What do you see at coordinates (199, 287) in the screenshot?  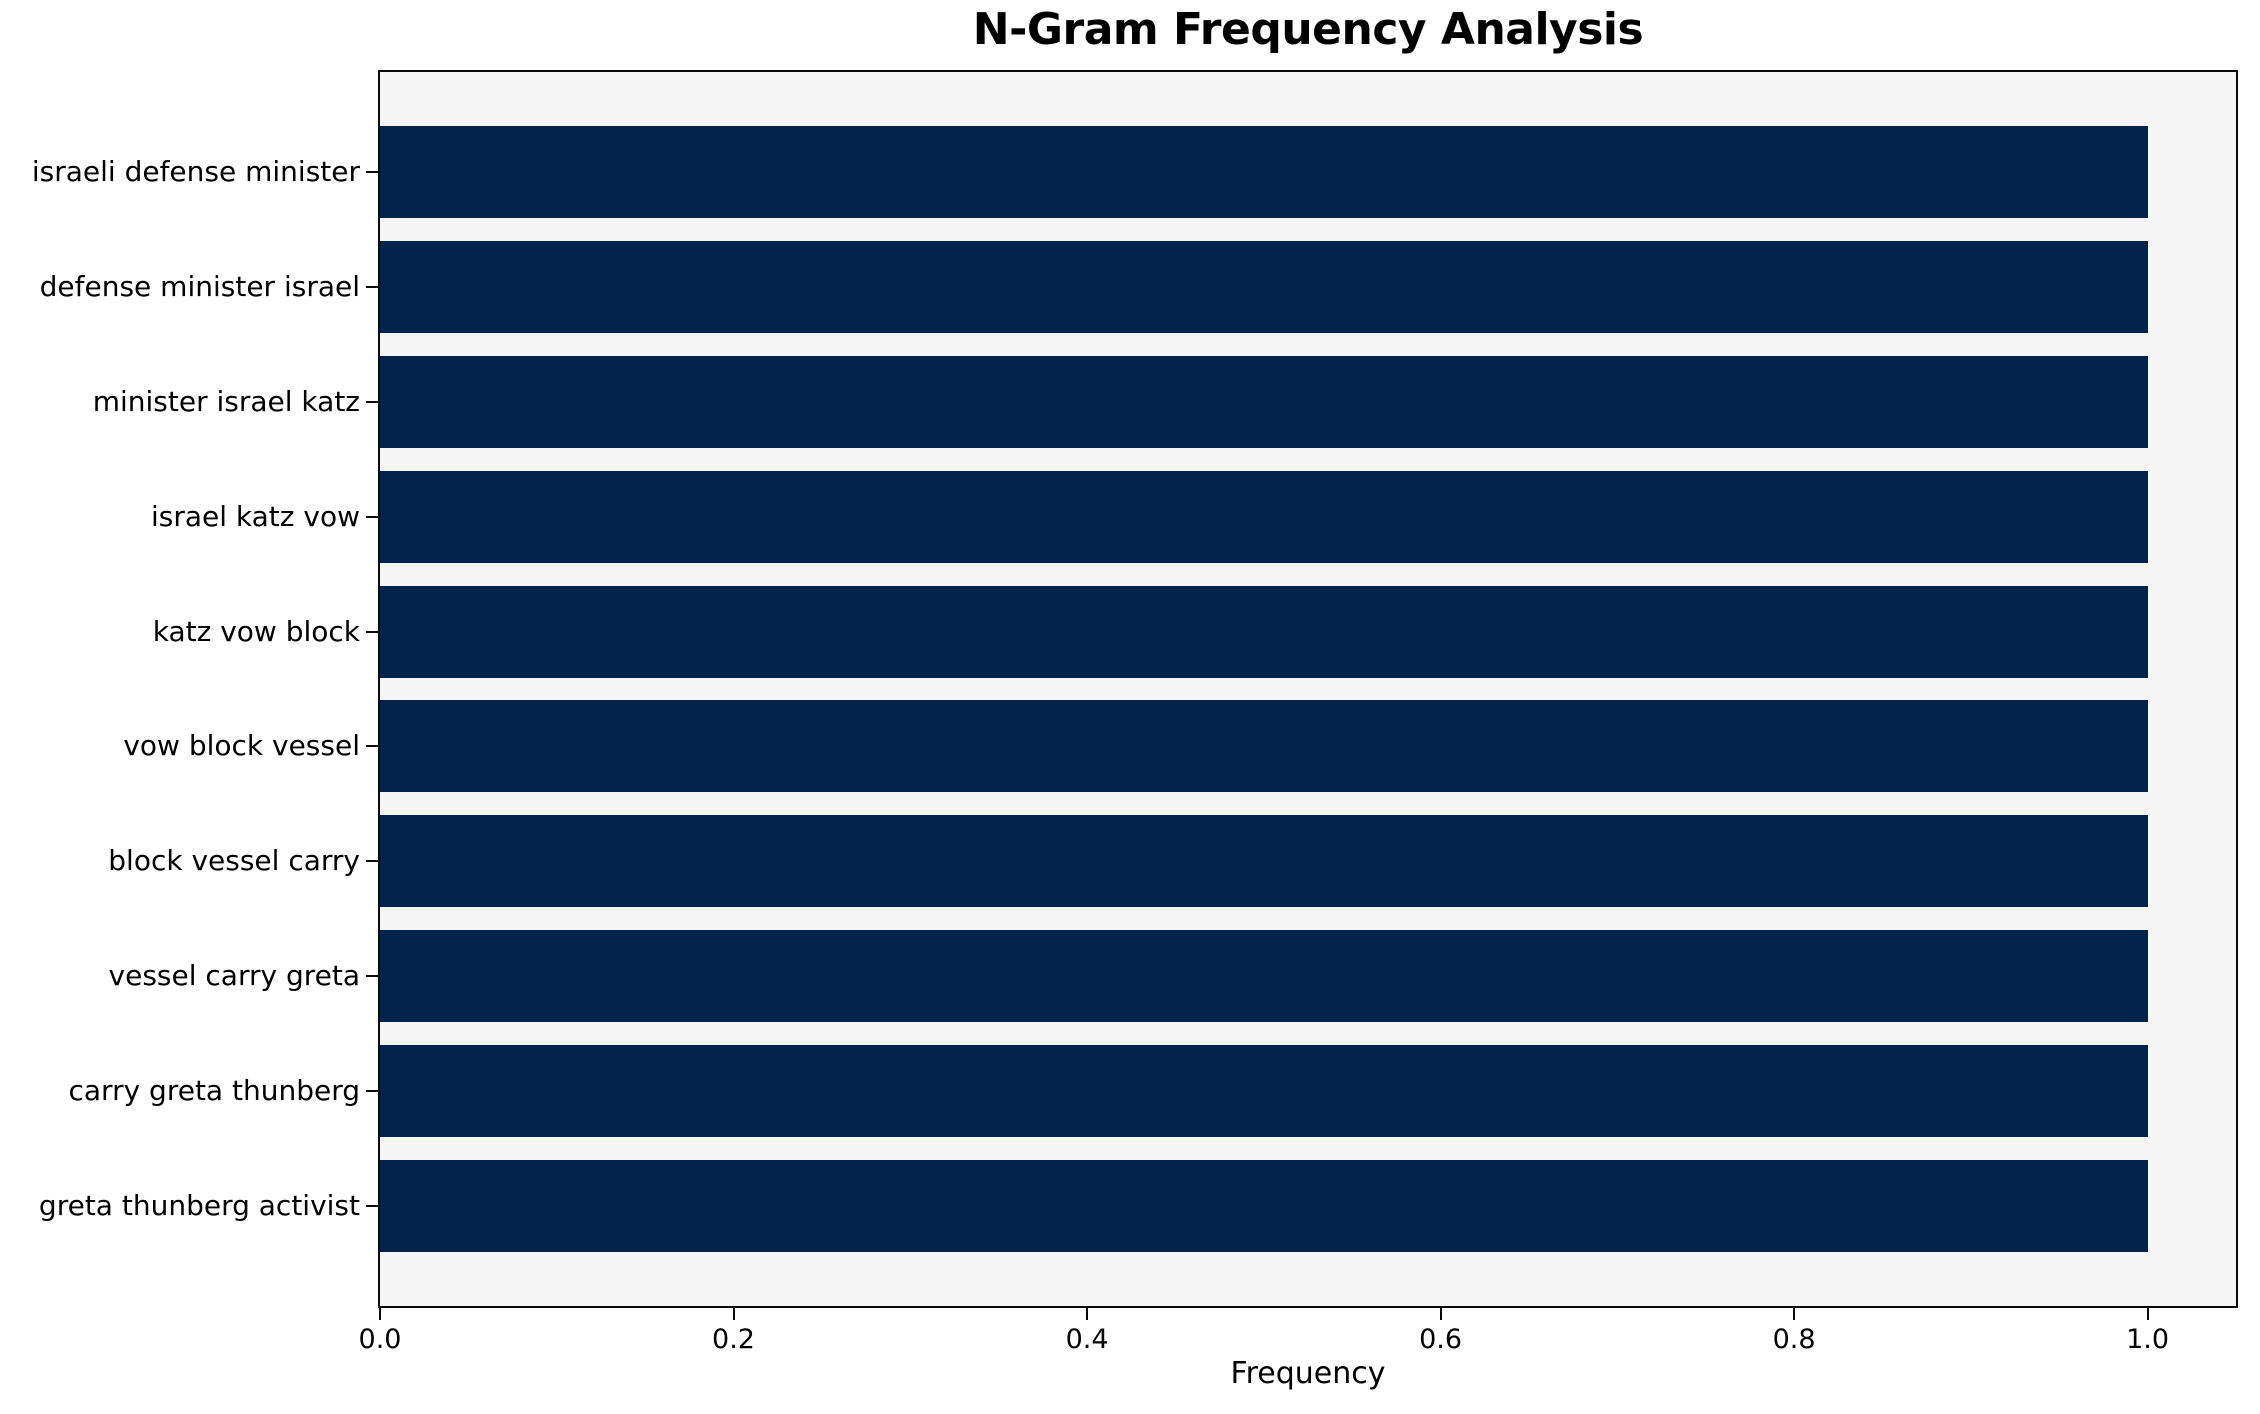 I see `y-tick-label: defense minister israel` at bounding box center [199, 287].